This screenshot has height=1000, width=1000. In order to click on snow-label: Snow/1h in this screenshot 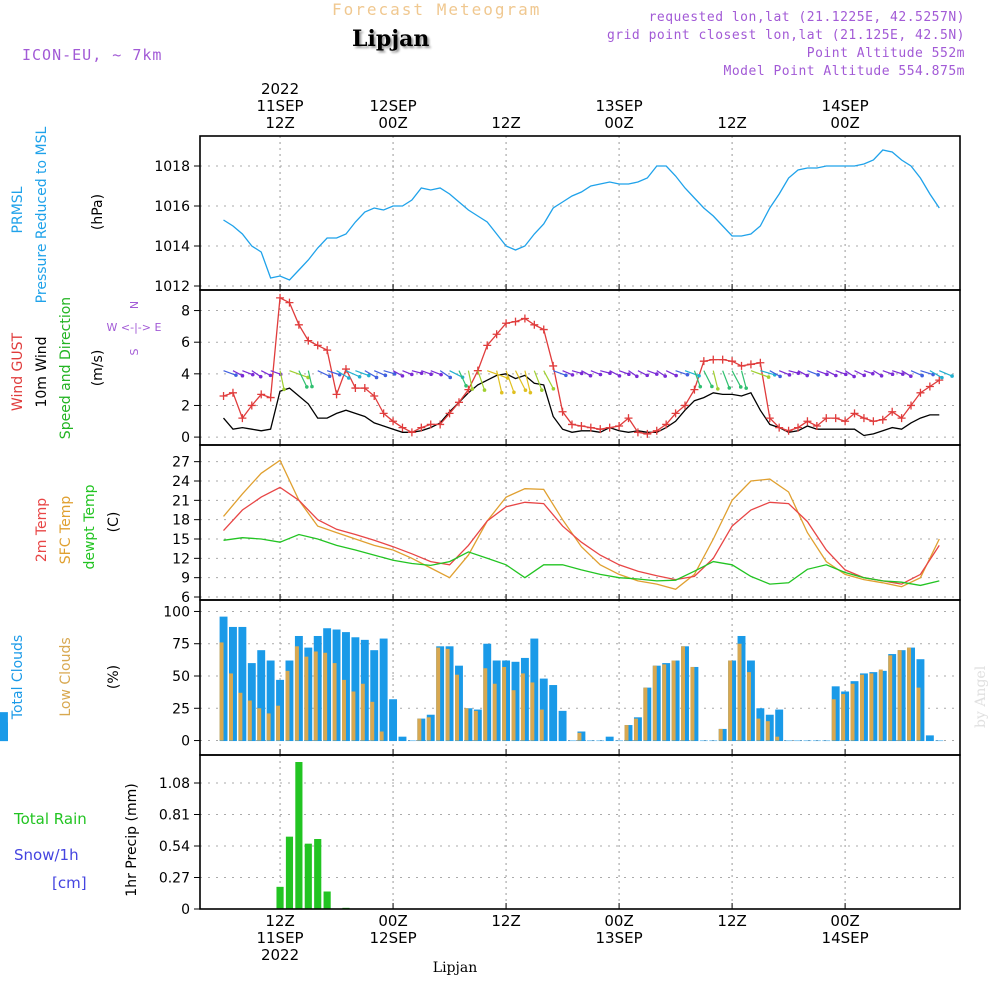, I will do `click(46, 855)`.